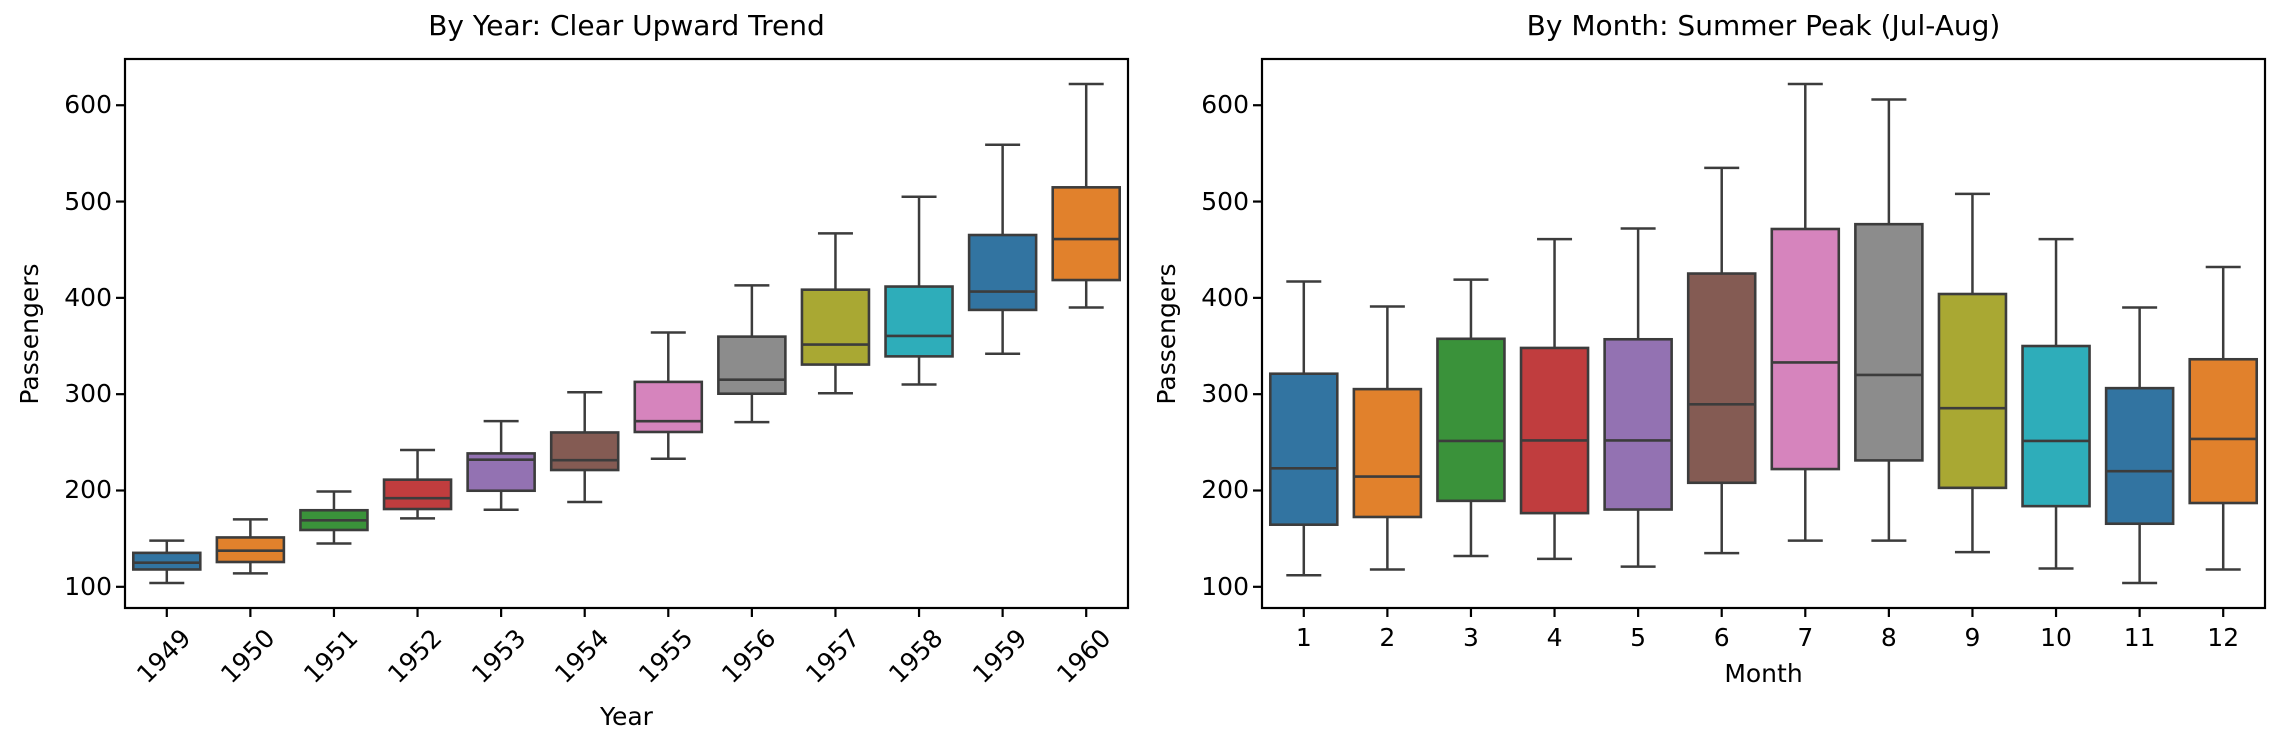 The width and height of the screenshot is (2284, 748). What do you see at coordinates (1888, 637) in the screenshot?
I see `x-tick-label: 8` at bounding box center [1888, 637].